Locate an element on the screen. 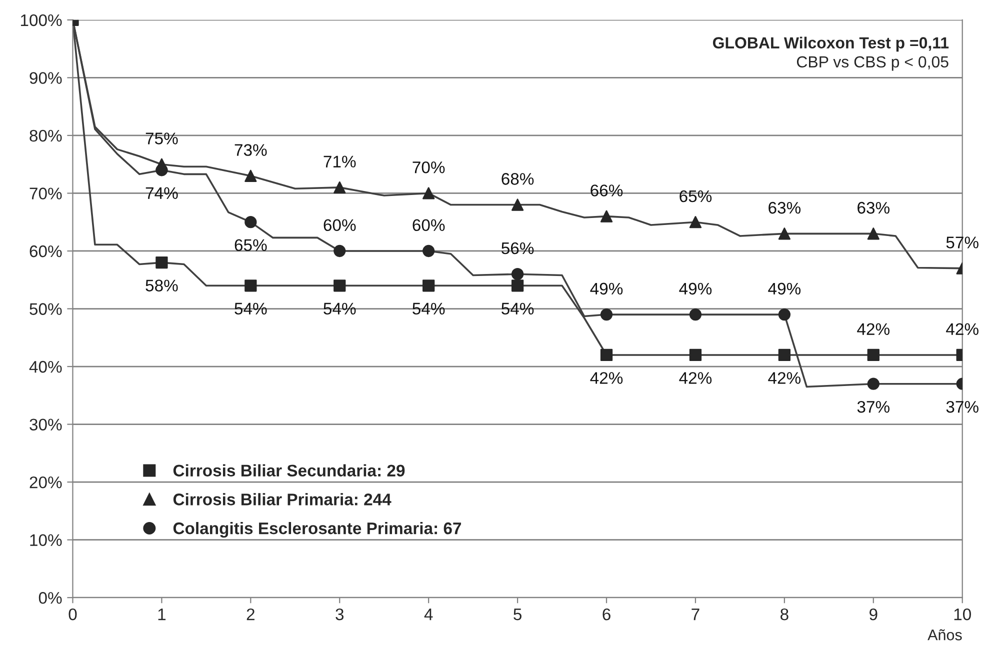 Image resolution: width=983 pixels, height=664 pixels. legend-label: Cirrosis Biliar Primaria: 244 is located at coordinates (282, 499).